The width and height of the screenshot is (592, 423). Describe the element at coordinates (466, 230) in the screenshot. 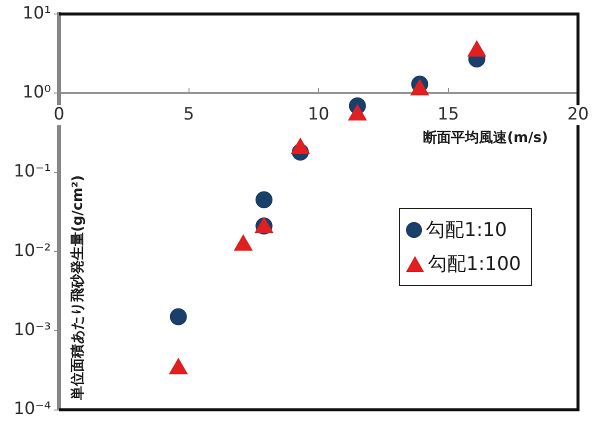

I see `legend-label: 勾配1:10` at that location.